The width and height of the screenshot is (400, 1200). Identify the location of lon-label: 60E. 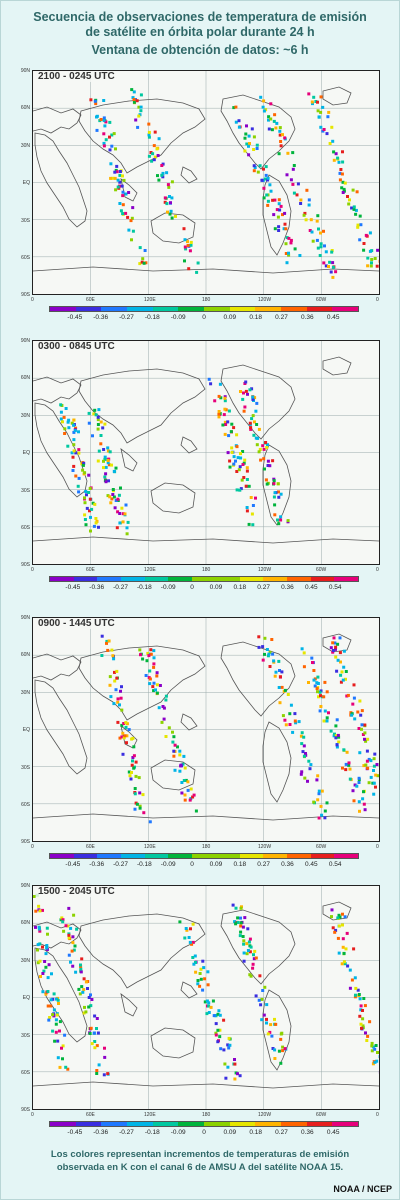
(90, 847).